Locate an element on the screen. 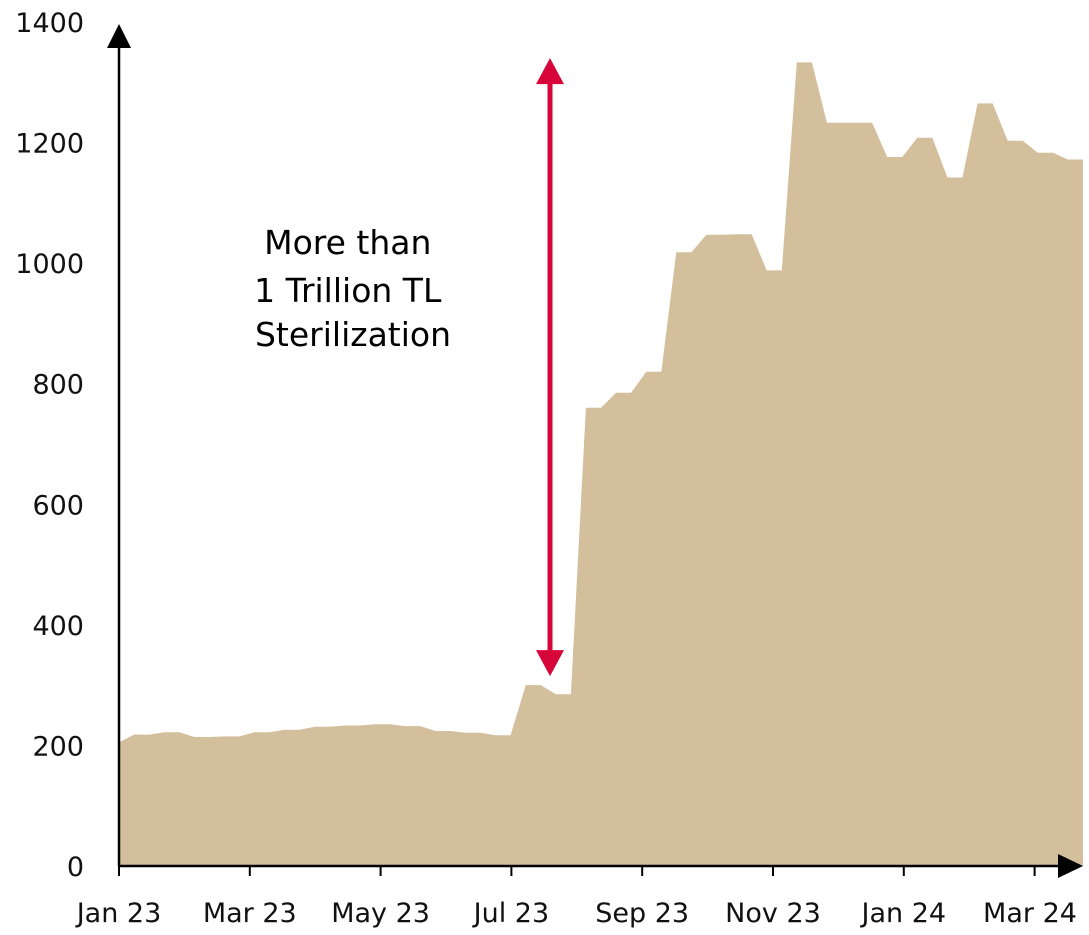  y-tick-label: 1000 is located at coordinates (49, 264).